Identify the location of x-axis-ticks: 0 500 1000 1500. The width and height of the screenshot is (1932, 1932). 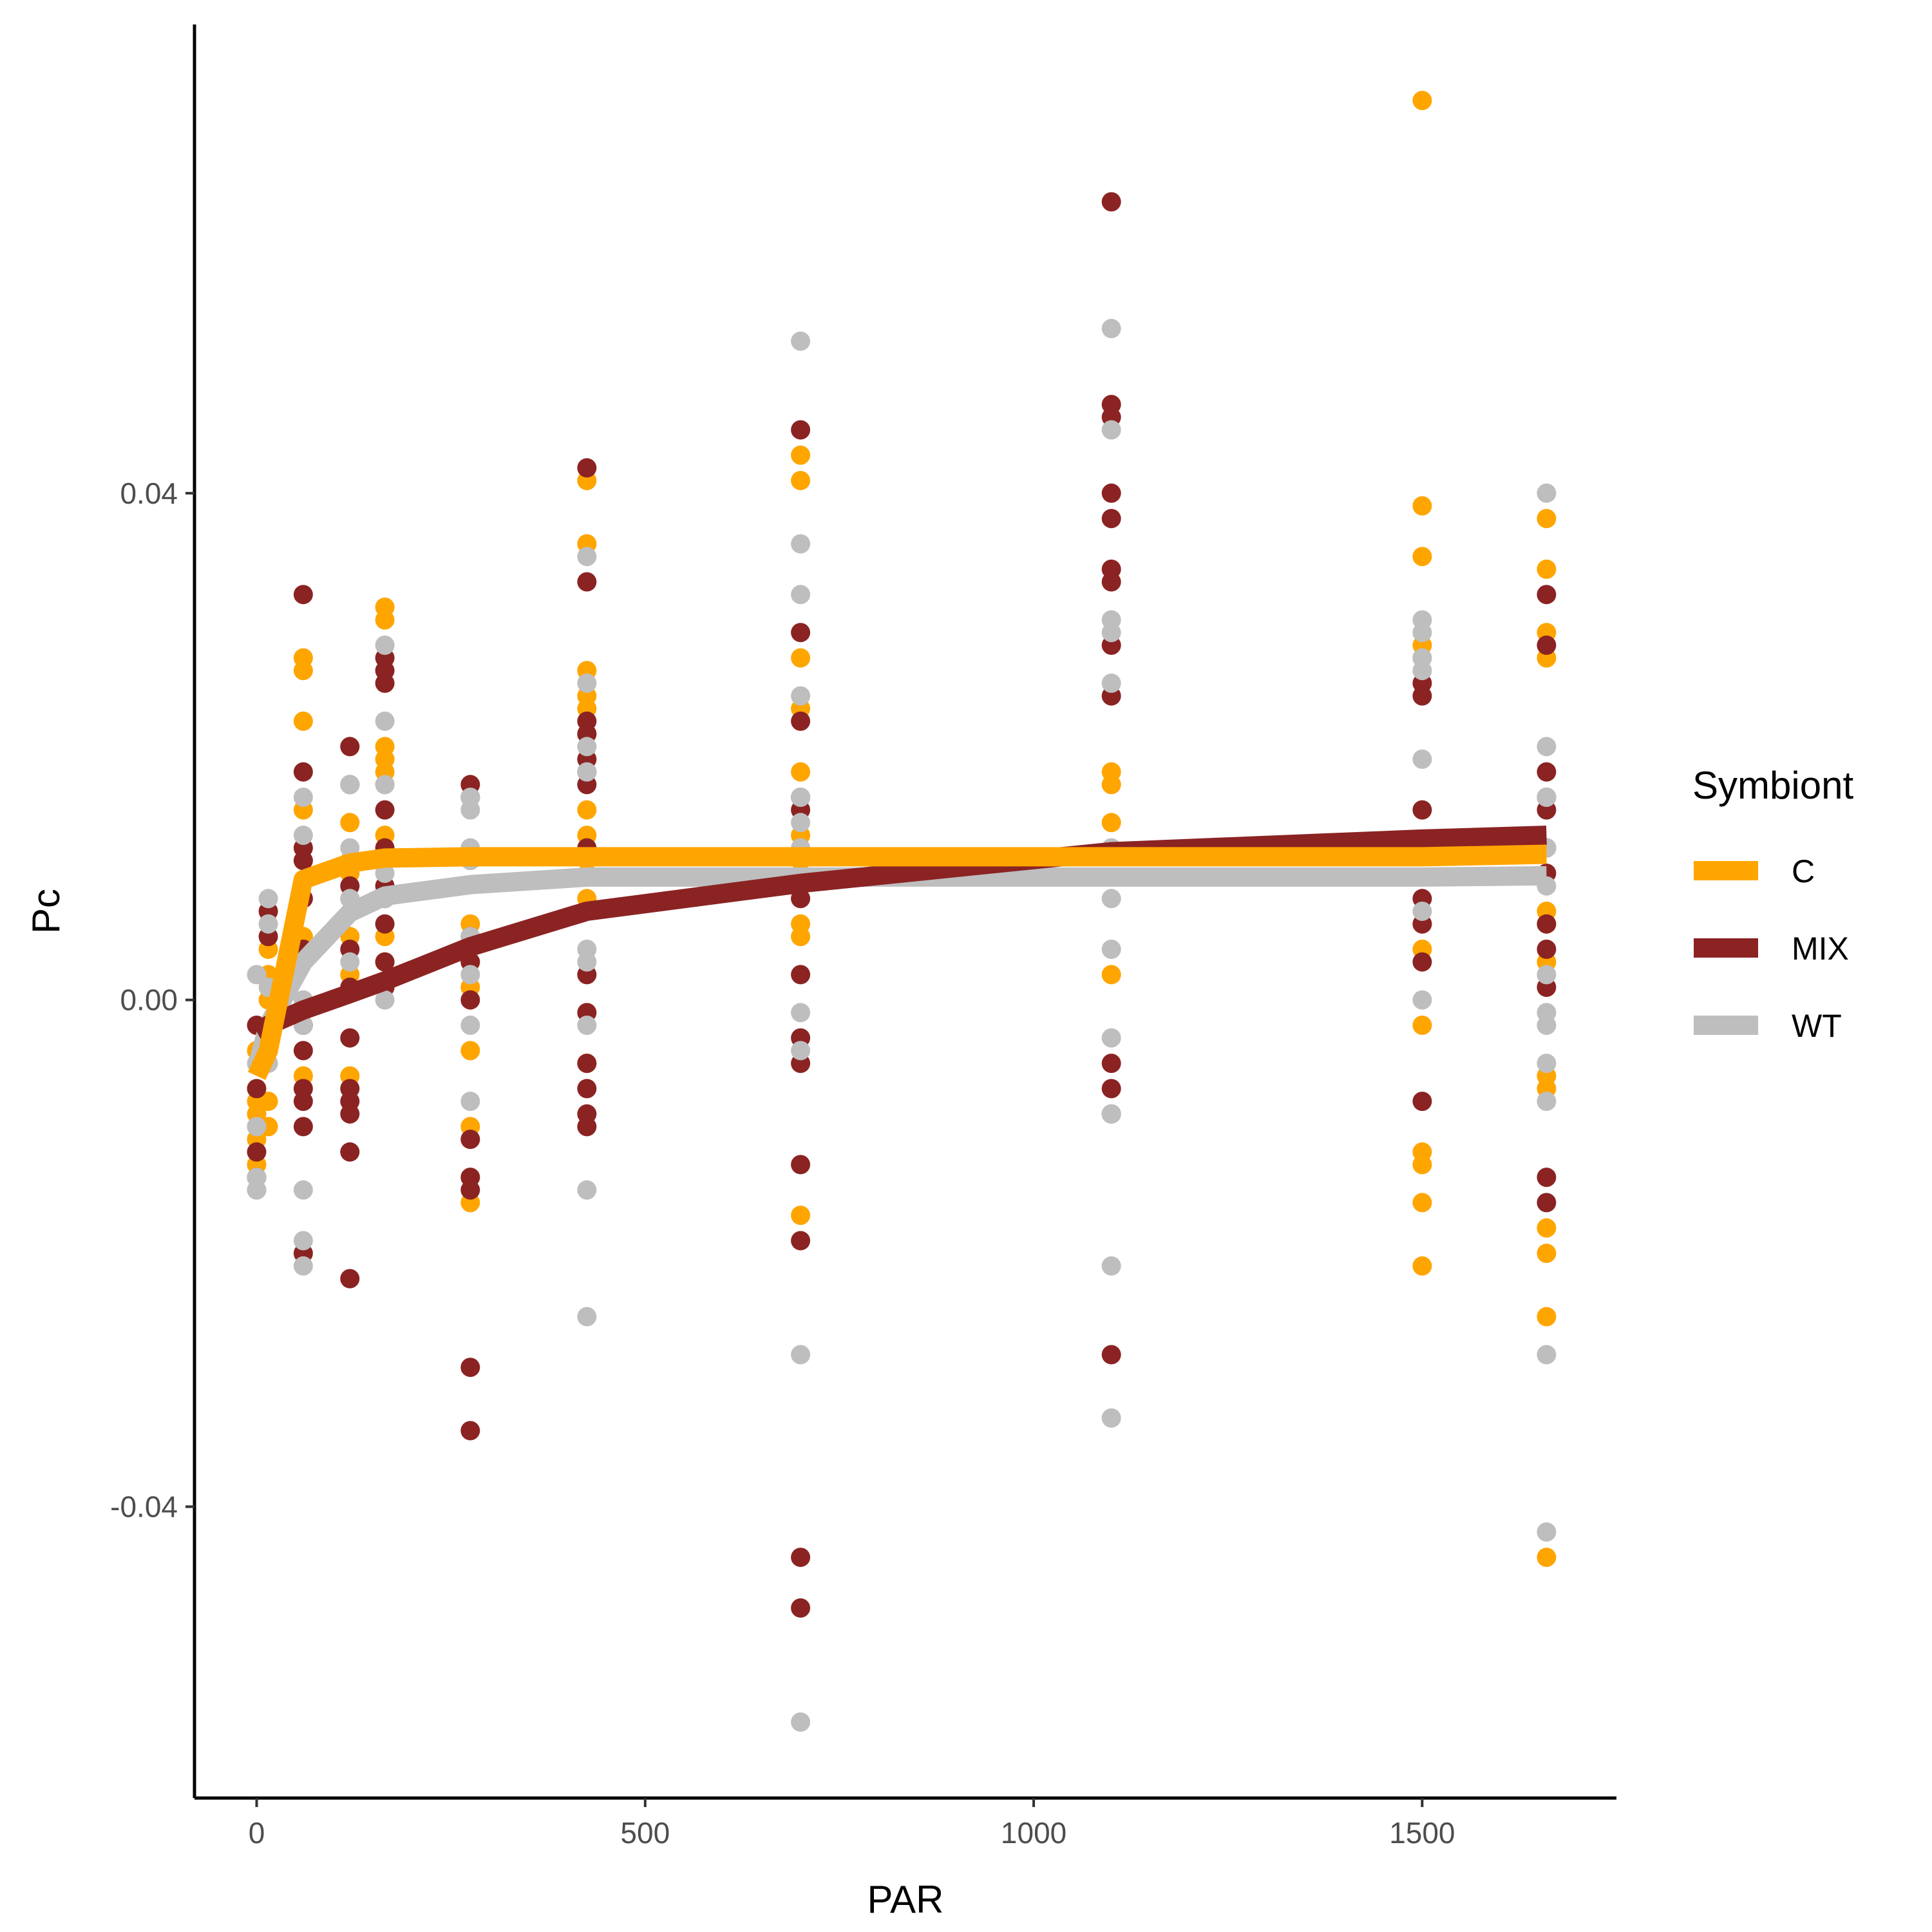
(852, 1824).